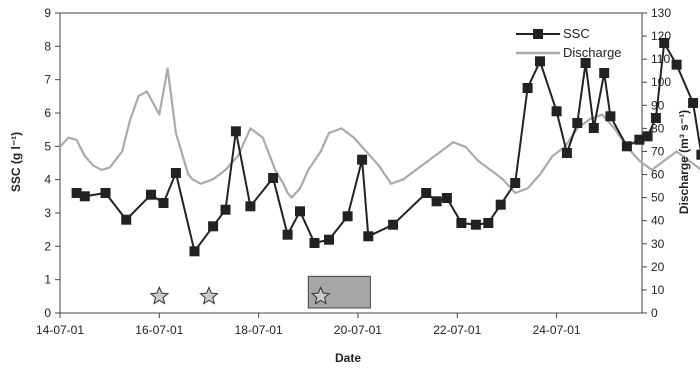 Image resolution: width=700 pixels, height=368 pixels. Describe the element at coordinates (569, 43) in the screenshot. I see `legend: SSC Discharge` at that location.